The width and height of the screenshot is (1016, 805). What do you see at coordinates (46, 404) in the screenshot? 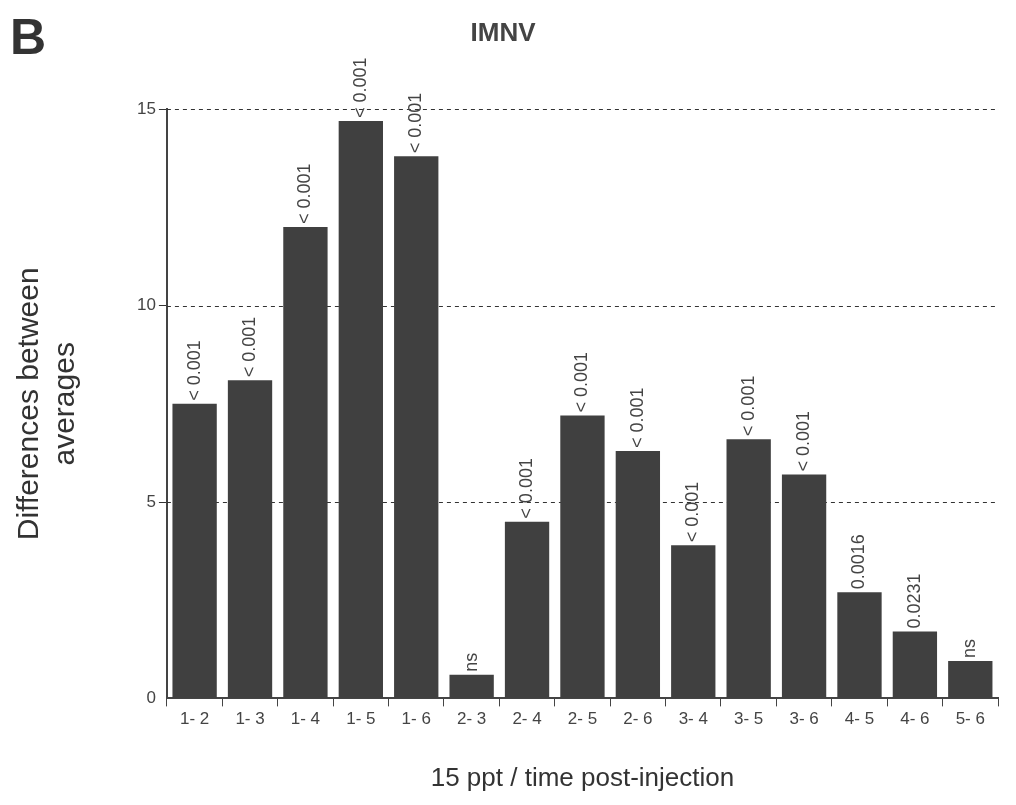
I see `y-axis-title: Differences between averages` at bounding box center [46, 404].